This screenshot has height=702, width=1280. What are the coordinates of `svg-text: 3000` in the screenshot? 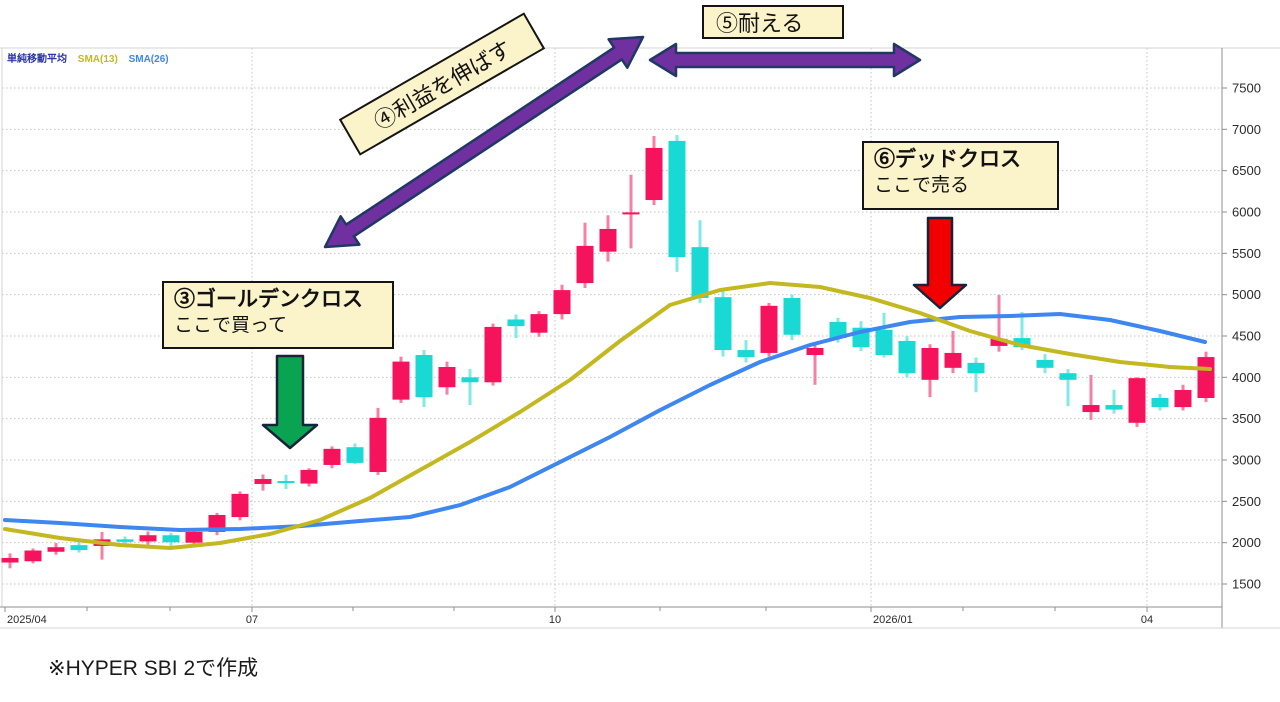 It's located at (1246, 460).